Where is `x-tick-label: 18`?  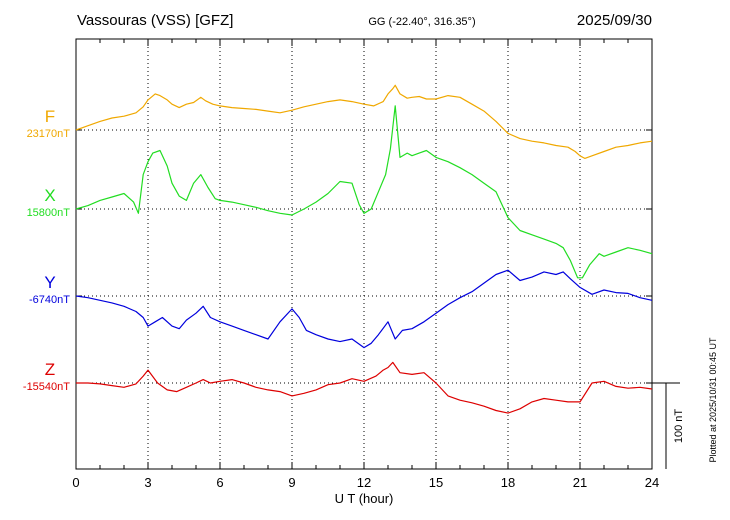 x-tick-label: 18 is located at coordinates (508, 482).